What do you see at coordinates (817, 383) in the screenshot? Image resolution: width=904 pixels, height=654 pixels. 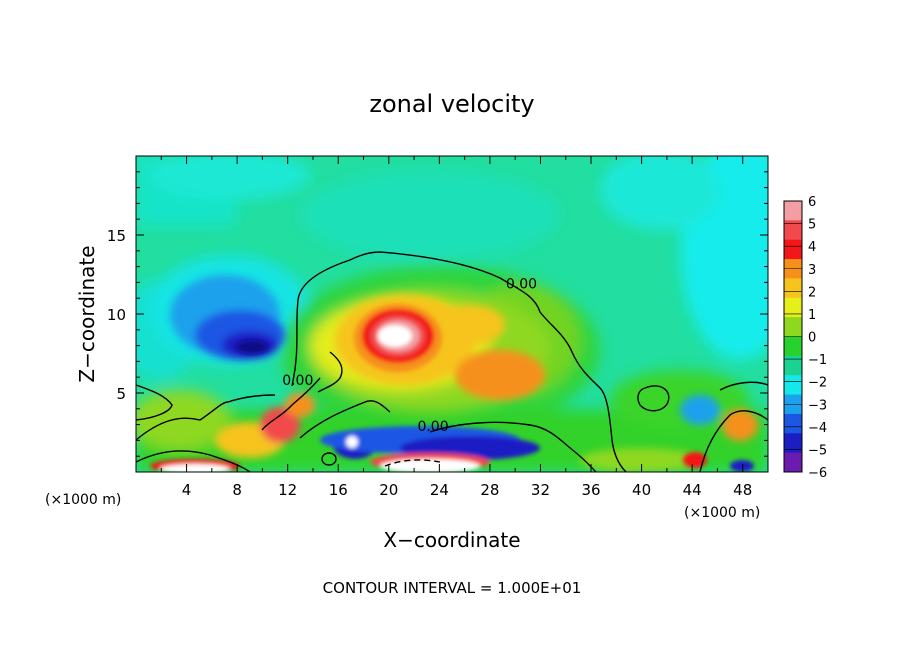 I see `colorbar-label: −2` at bounding box center [817, 383].